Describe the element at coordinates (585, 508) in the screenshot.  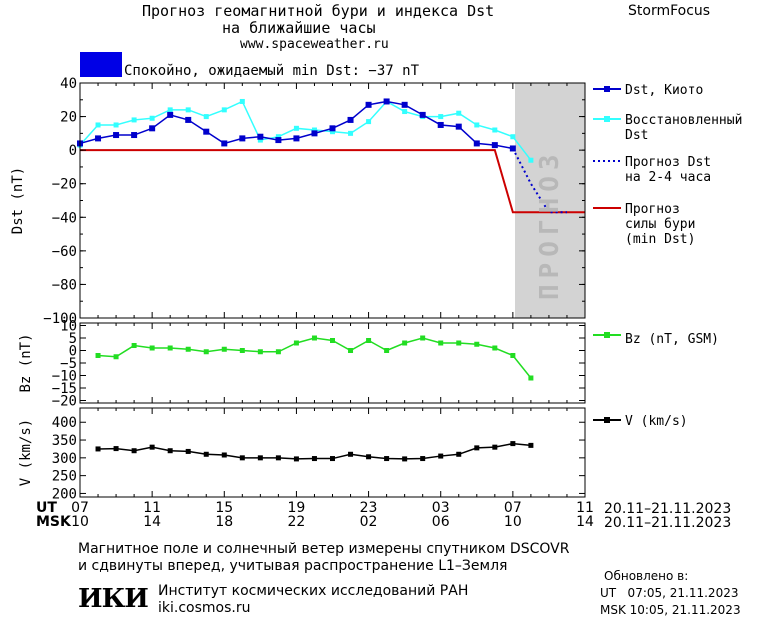
I see `x-tick-label-ut: 11` at that location.